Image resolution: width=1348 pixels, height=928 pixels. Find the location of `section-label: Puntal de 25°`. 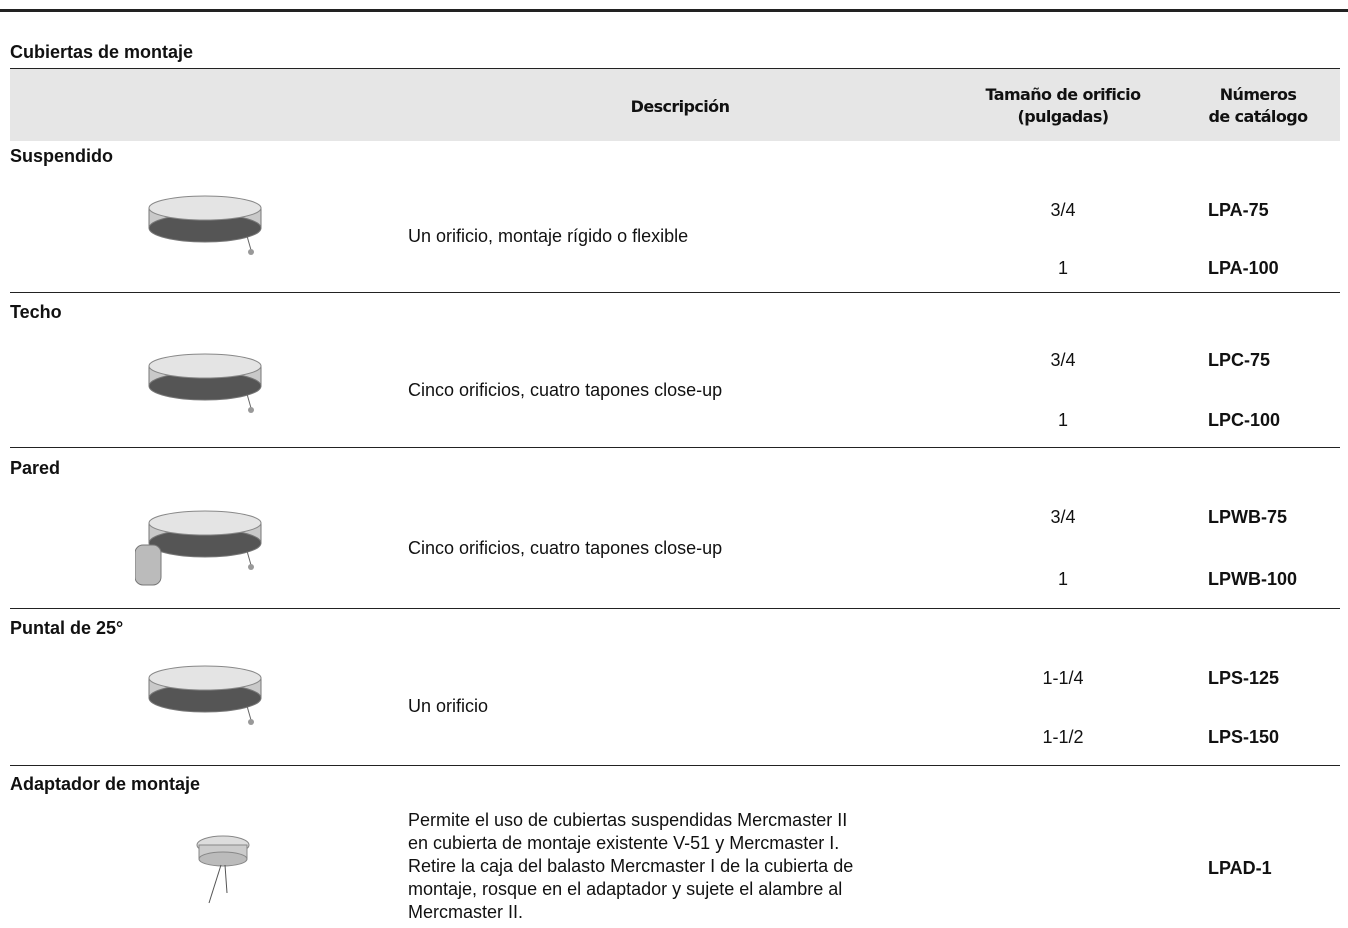

section-label: Puntal de 25° is located at coordinates (67, 628).